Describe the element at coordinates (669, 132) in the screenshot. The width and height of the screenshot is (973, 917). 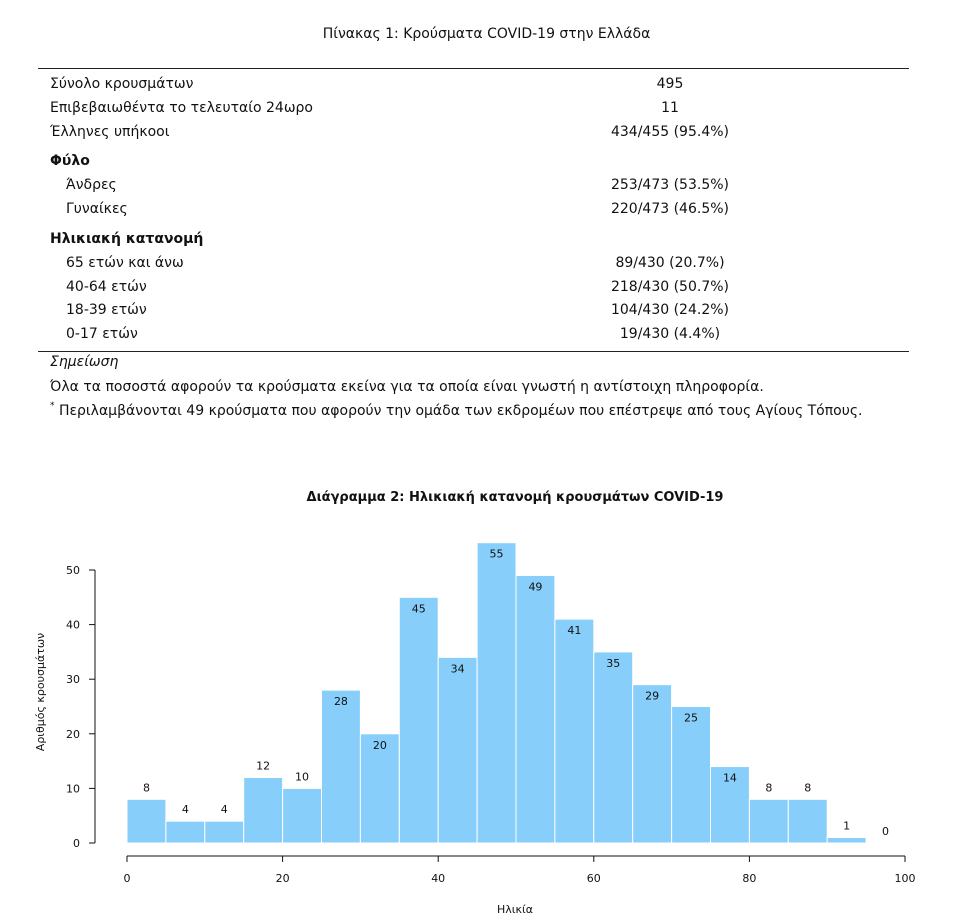
I see `row-value: 434/455 (95.4%)` at that location.